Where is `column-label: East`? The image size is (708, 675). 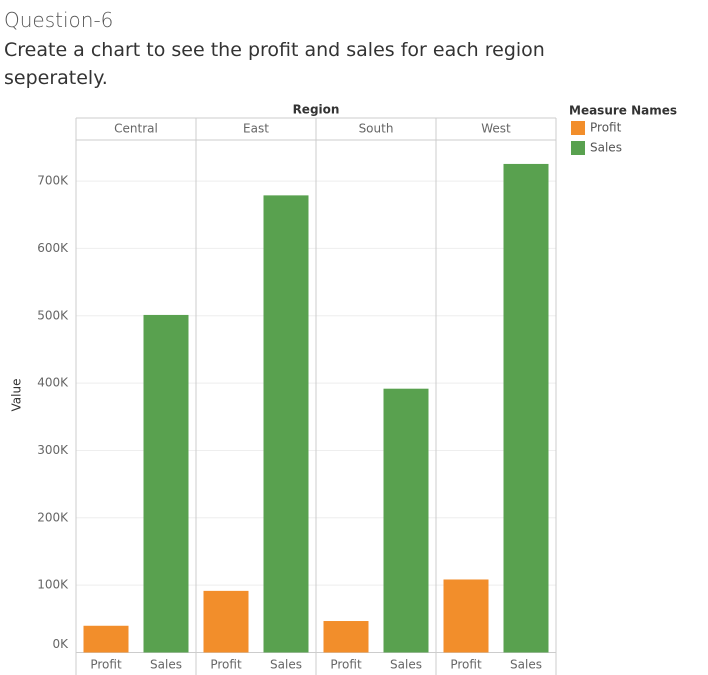 column-label: East is located at coordinates (256, 129).